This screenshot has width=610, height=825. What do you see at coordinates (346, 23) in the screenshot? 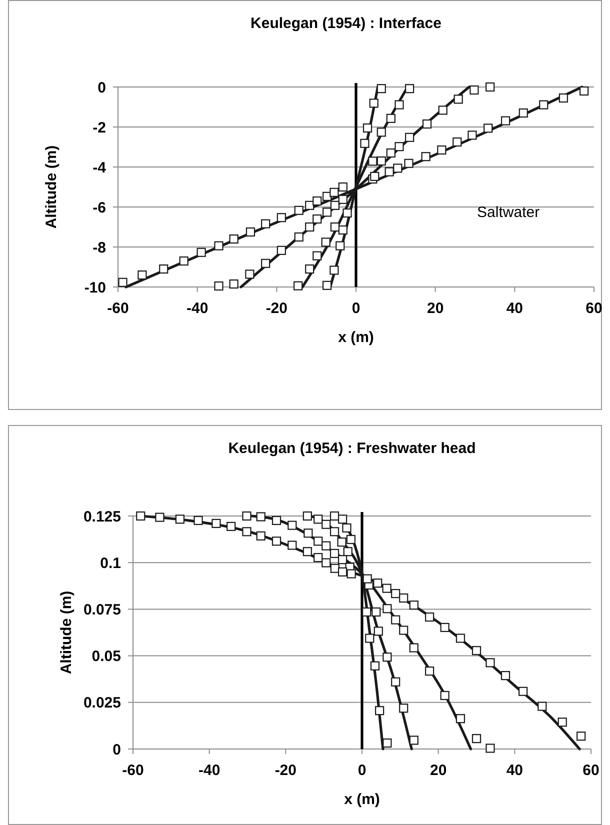
I see `chart-title: Keulegan (1954) : Interface` at bounding box center [346, 23].